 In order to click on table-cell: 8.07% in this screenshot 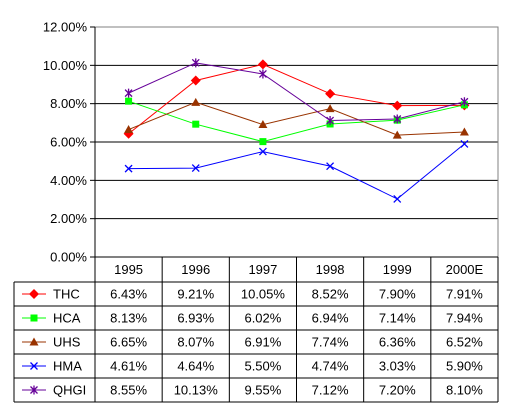, I will do `click(195, 342)`.